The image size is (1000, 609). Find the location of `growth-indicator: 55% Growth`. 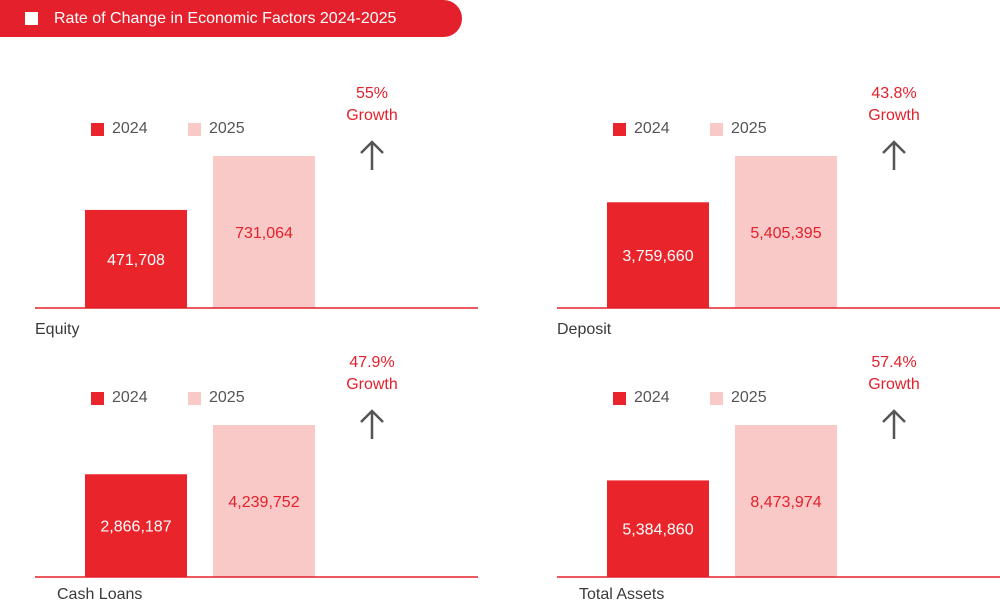

growth-indicator: 55% Growth is located at coordinates (372, 105).